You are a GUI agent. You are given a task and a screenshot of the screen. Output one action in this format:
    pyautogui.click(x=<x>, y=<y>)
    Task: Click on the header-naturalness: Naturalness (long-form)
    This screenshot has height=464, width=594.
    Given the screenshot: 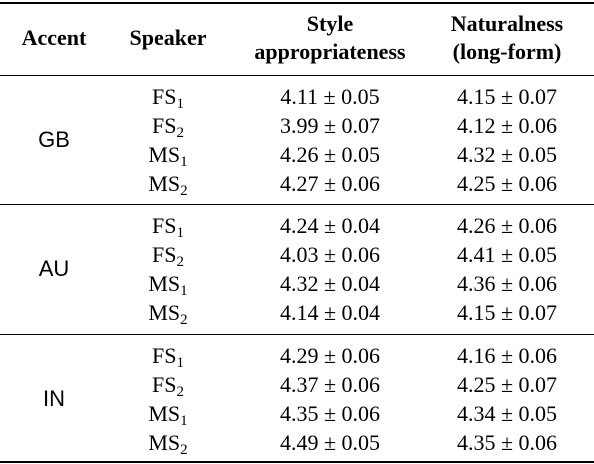 What is the action you would take?
    pyautogui.click(x=507, y=38)
    